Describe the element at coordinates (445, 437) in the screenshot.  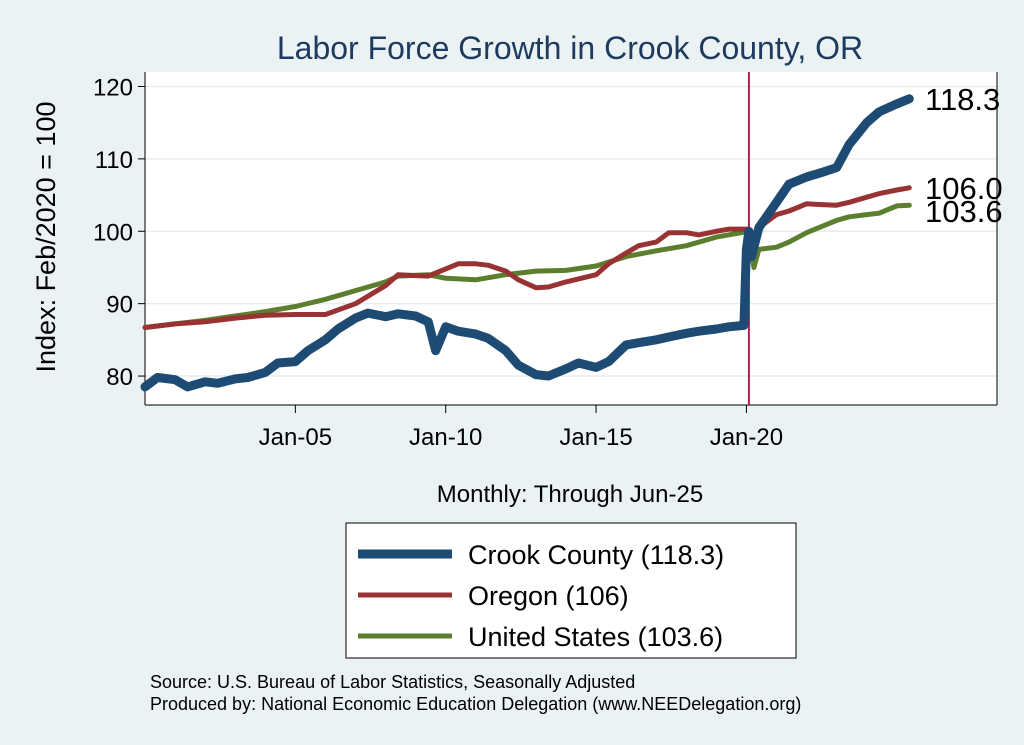
I see `x-tick-label: Jan-10` at that location.